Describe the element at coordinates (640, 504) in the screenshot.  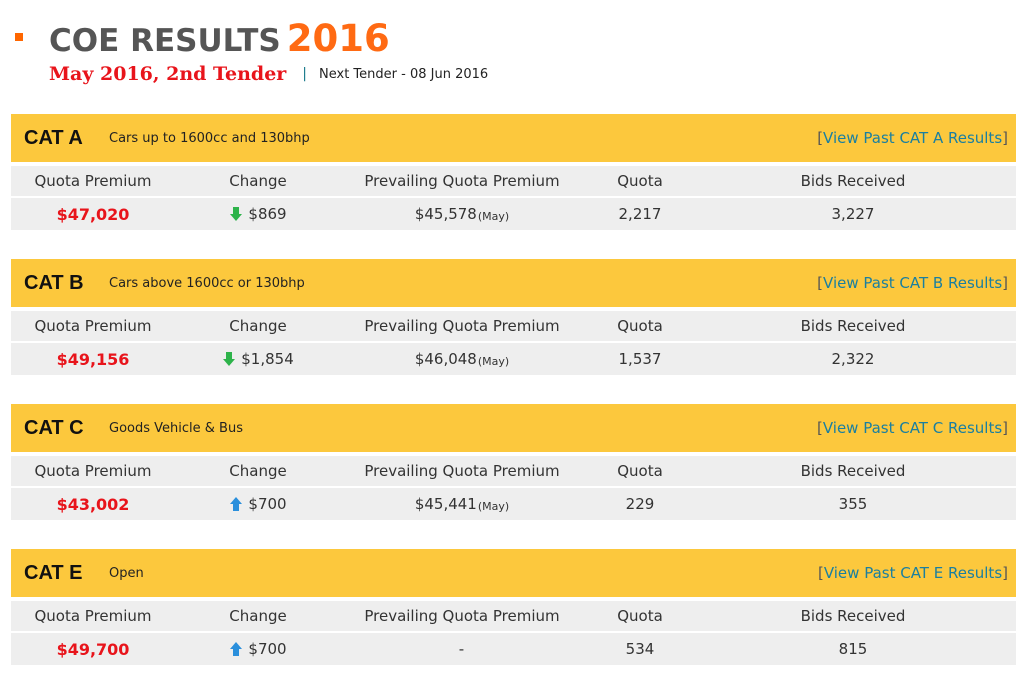
I see `quota-value: 229` at that location.